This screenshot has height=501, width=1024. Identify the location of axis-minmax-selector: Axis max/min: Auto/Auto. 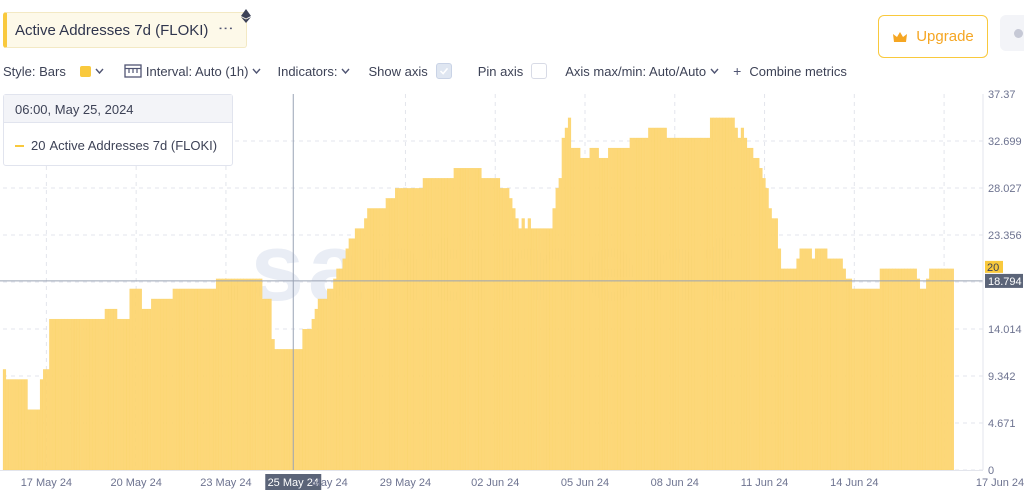
(642, 71).